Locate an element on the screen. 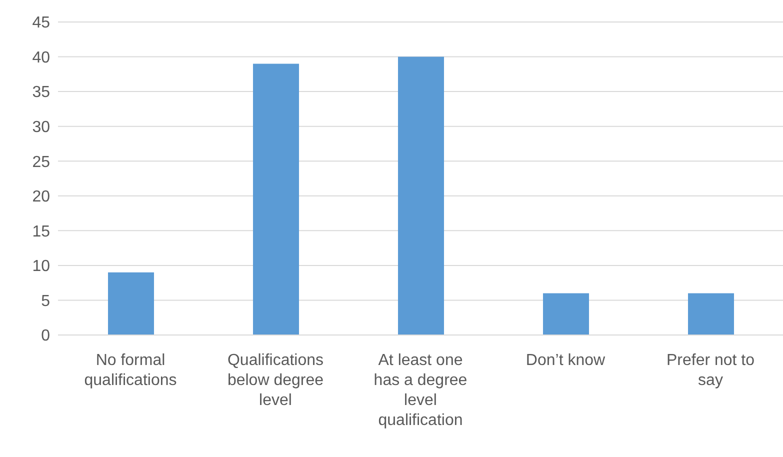 Image resolution: width=783 pixels, height=457 pixels. x-tick-label: Prefer not to say is located at coordinates (710, 370).